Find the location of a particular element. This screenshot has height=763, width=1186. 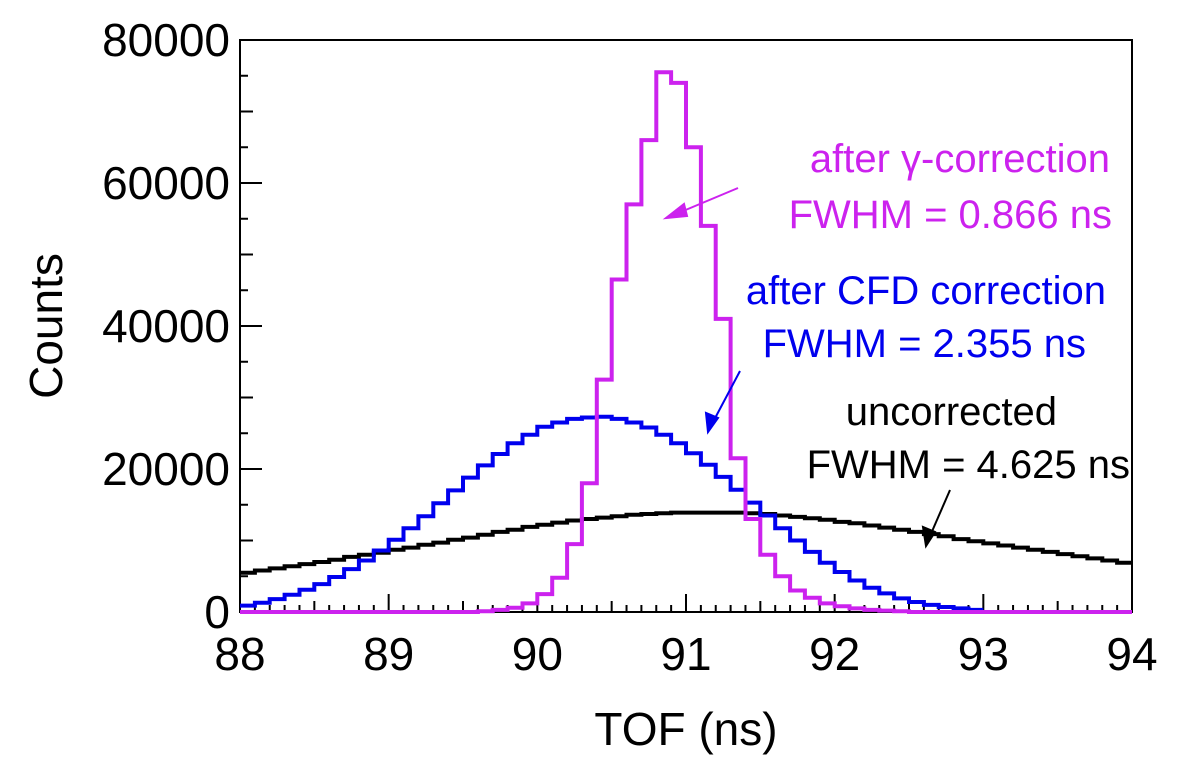

y-tick-label: 20000 is located at coordinates (166, 469).